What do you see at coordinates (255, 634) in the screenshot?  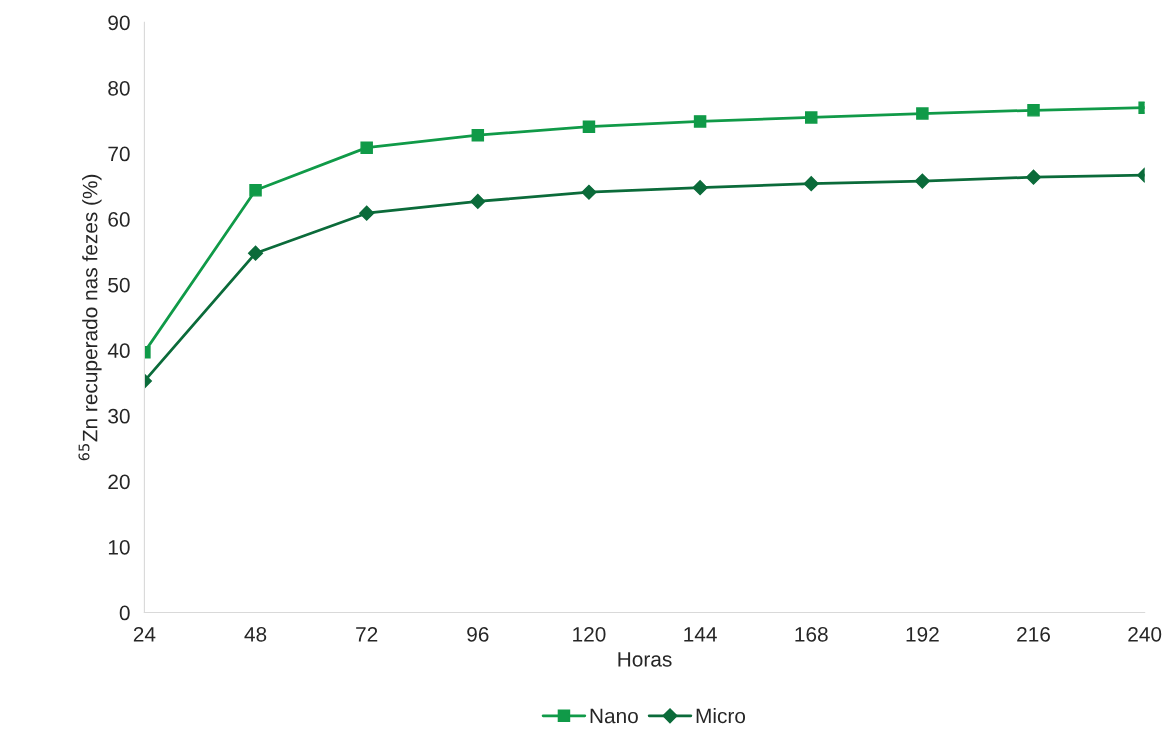 I see `x-tick-label: 48` at bounding box center [255, 634].